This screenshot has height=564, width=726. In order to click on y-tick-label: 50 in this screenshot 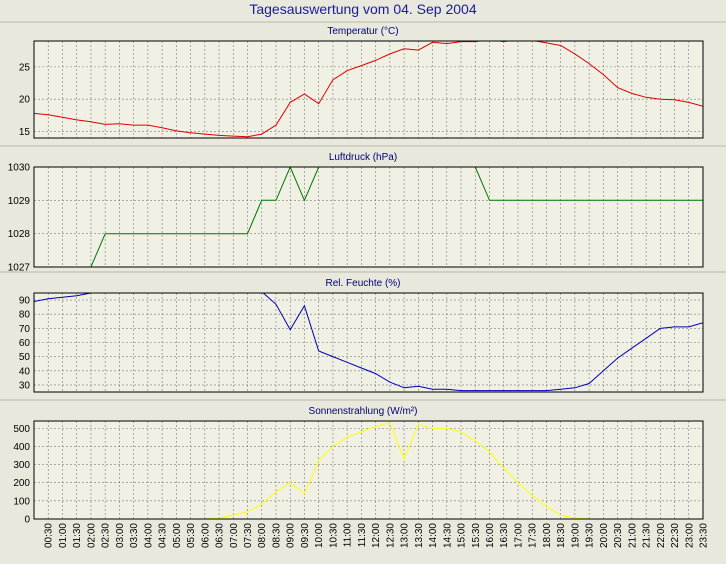, I will do `click(25, 357)`.